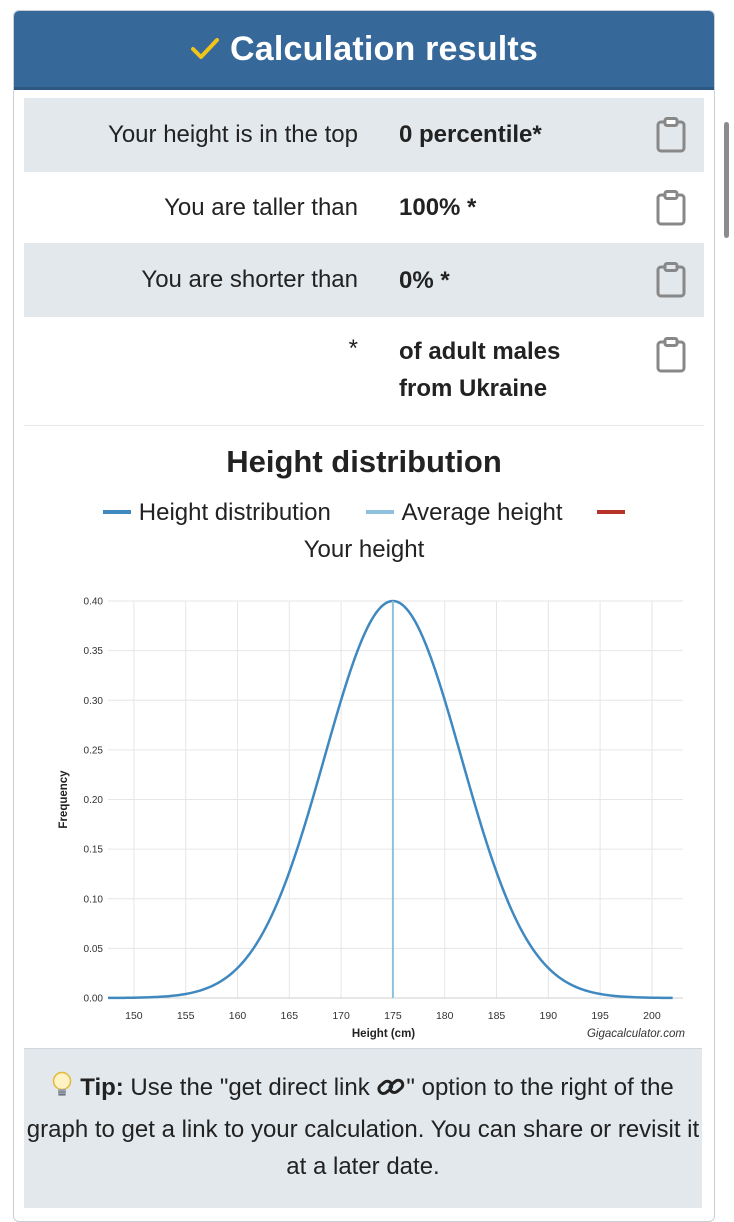 Image resolution: width=734 pixels, height=1222 pixels. Describe the element at coordinates (364, 461) in the screenshot. I see `chart-title: Height distribution` at that location.